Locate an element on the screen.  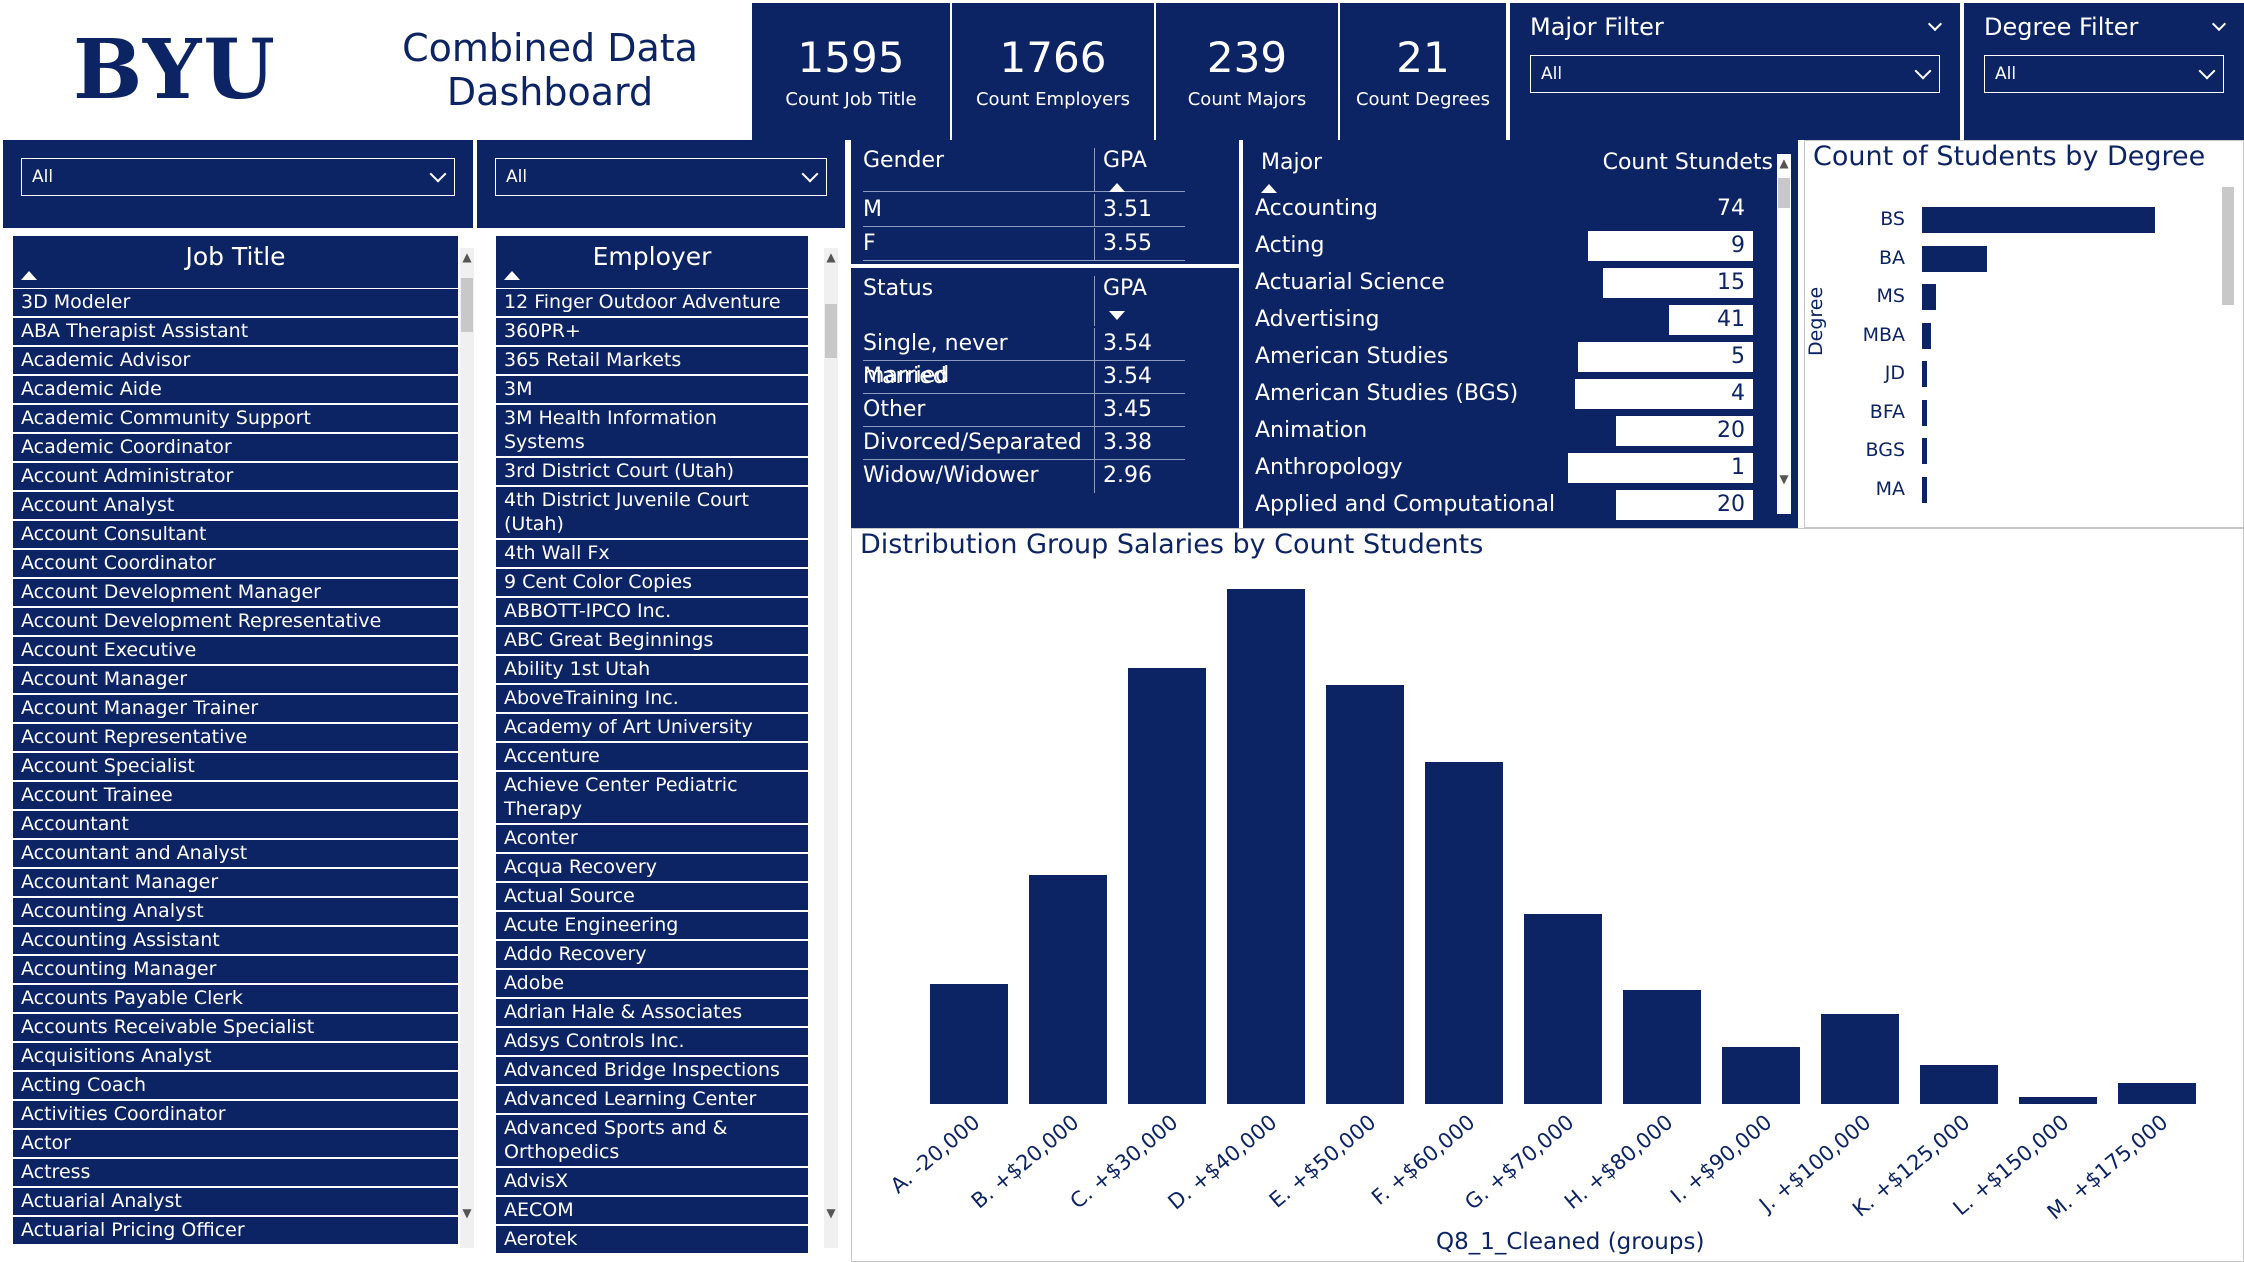
list-item: 365 Retail Markets is located at coordinates (652, 360).